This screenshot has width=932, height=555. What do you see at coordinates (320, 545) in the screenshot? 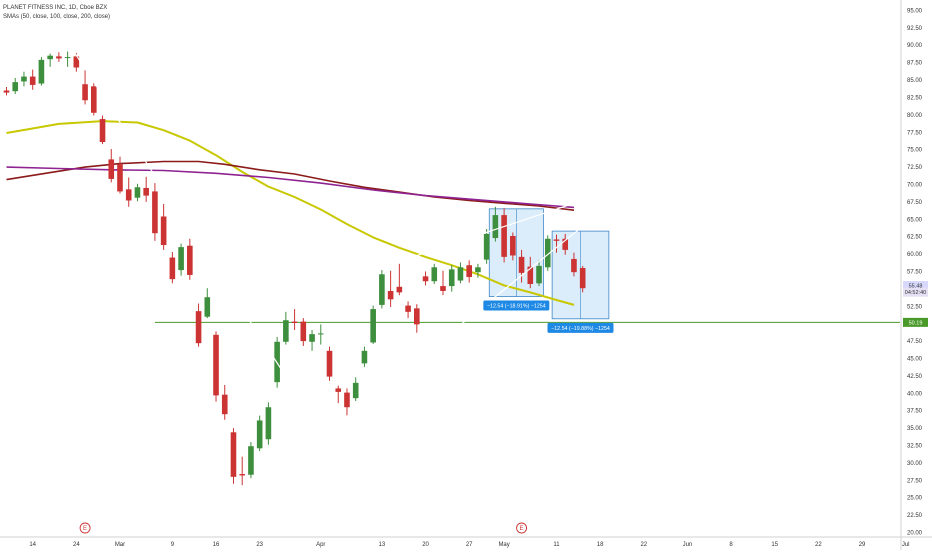
I see `x-tick-label: Apr` at bounding box center [320, 545].